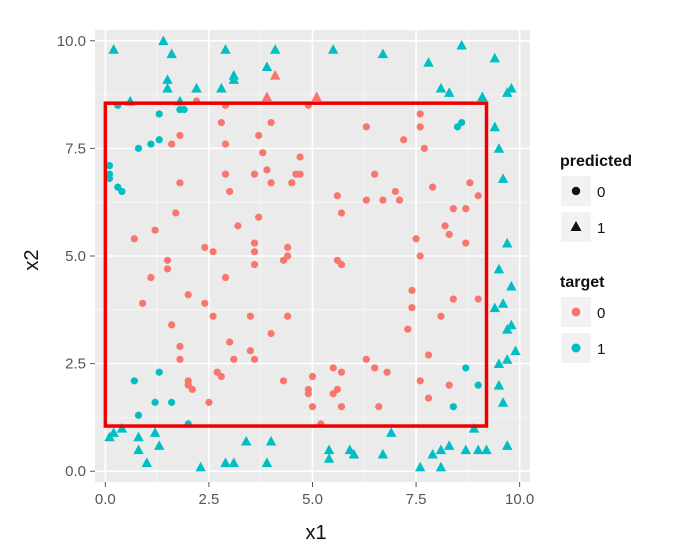 This screenshot has height=560, width=700. I want to click on x-tick-label: 5.0, so click(312, 499).